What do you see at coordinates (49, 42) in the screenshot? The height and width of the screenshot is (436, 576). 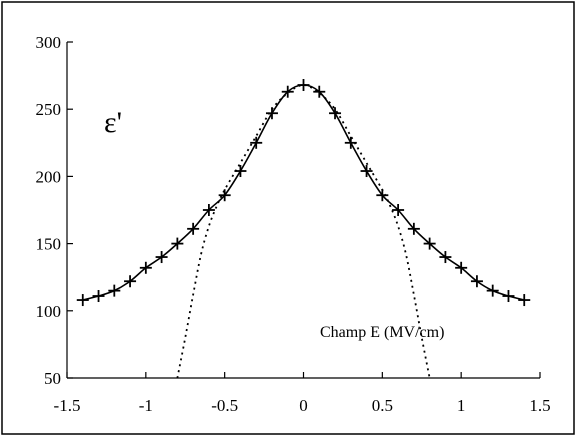 I see `y-tick-label: 300` at bounding box center [49, 42].